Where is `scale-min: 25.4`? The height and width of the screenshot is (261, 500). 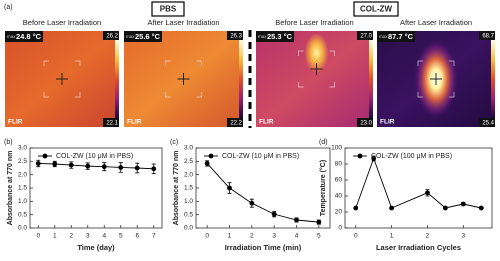
scale-min: 25.4 is located at coordinates (488, 124).